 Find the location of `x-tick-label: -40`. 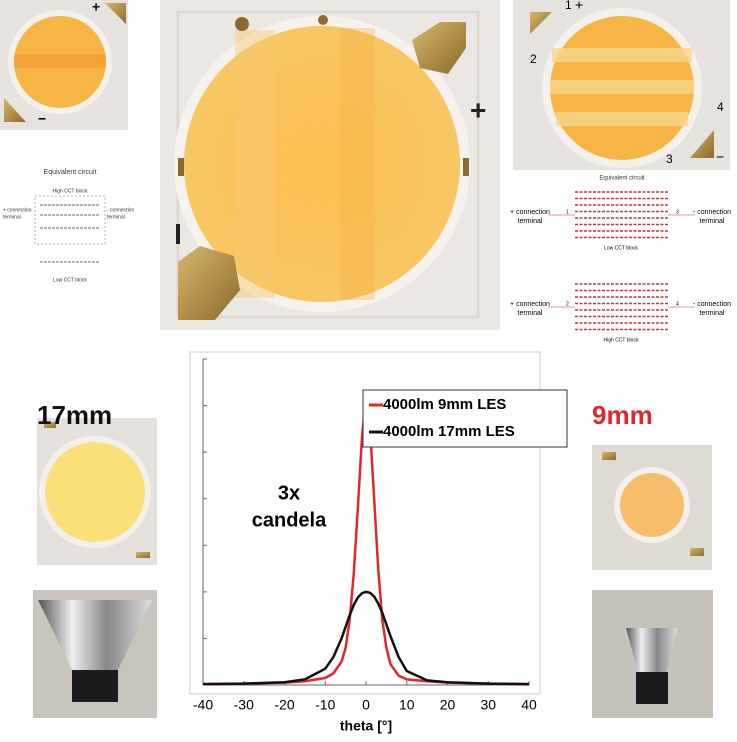

x-tick-label: -40 is located at coordinates (203, 705).